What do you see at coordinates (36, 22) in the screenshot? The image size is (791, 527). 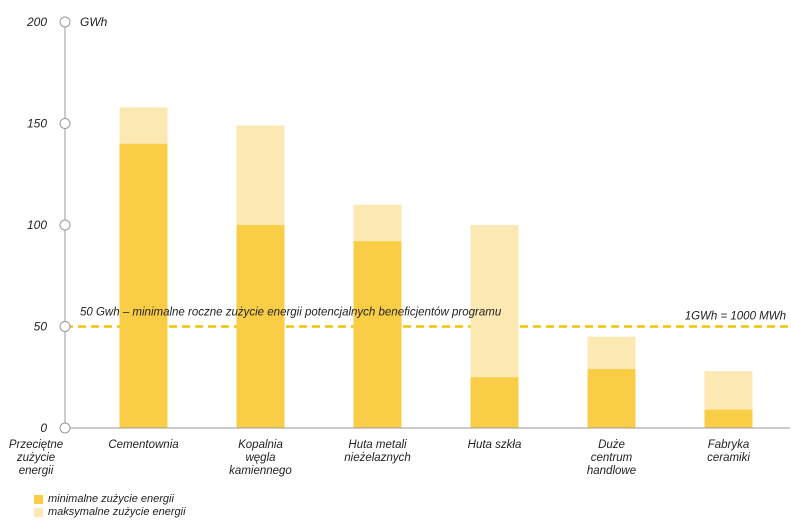 I see `y-tick-label: 200` at bounding box center [36, 22].